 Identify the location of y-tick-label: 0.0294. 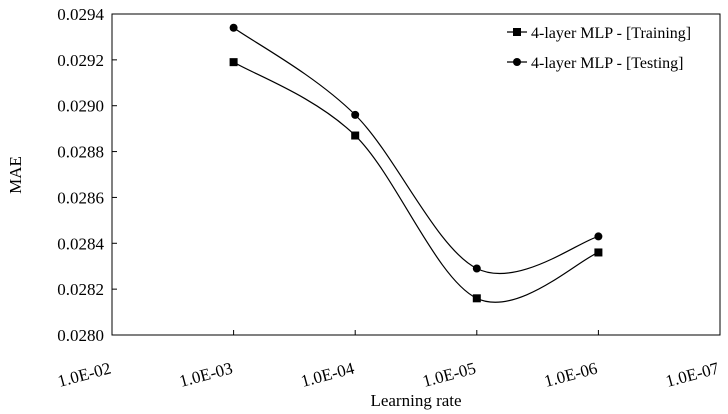
(80, 14).